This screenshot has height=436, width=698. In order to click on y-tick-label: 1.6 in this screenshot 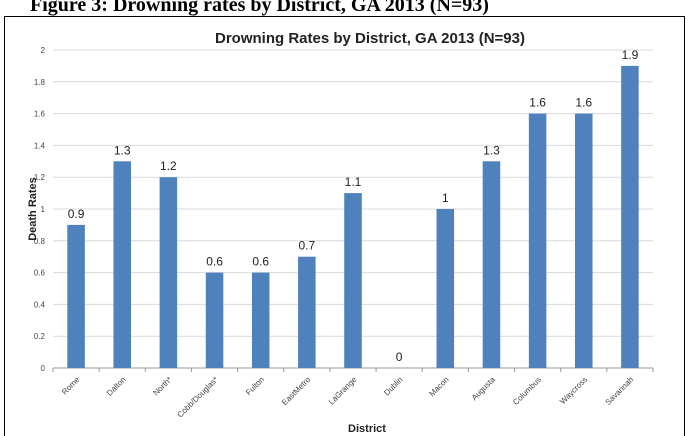, I will do `click(40, 114)`.